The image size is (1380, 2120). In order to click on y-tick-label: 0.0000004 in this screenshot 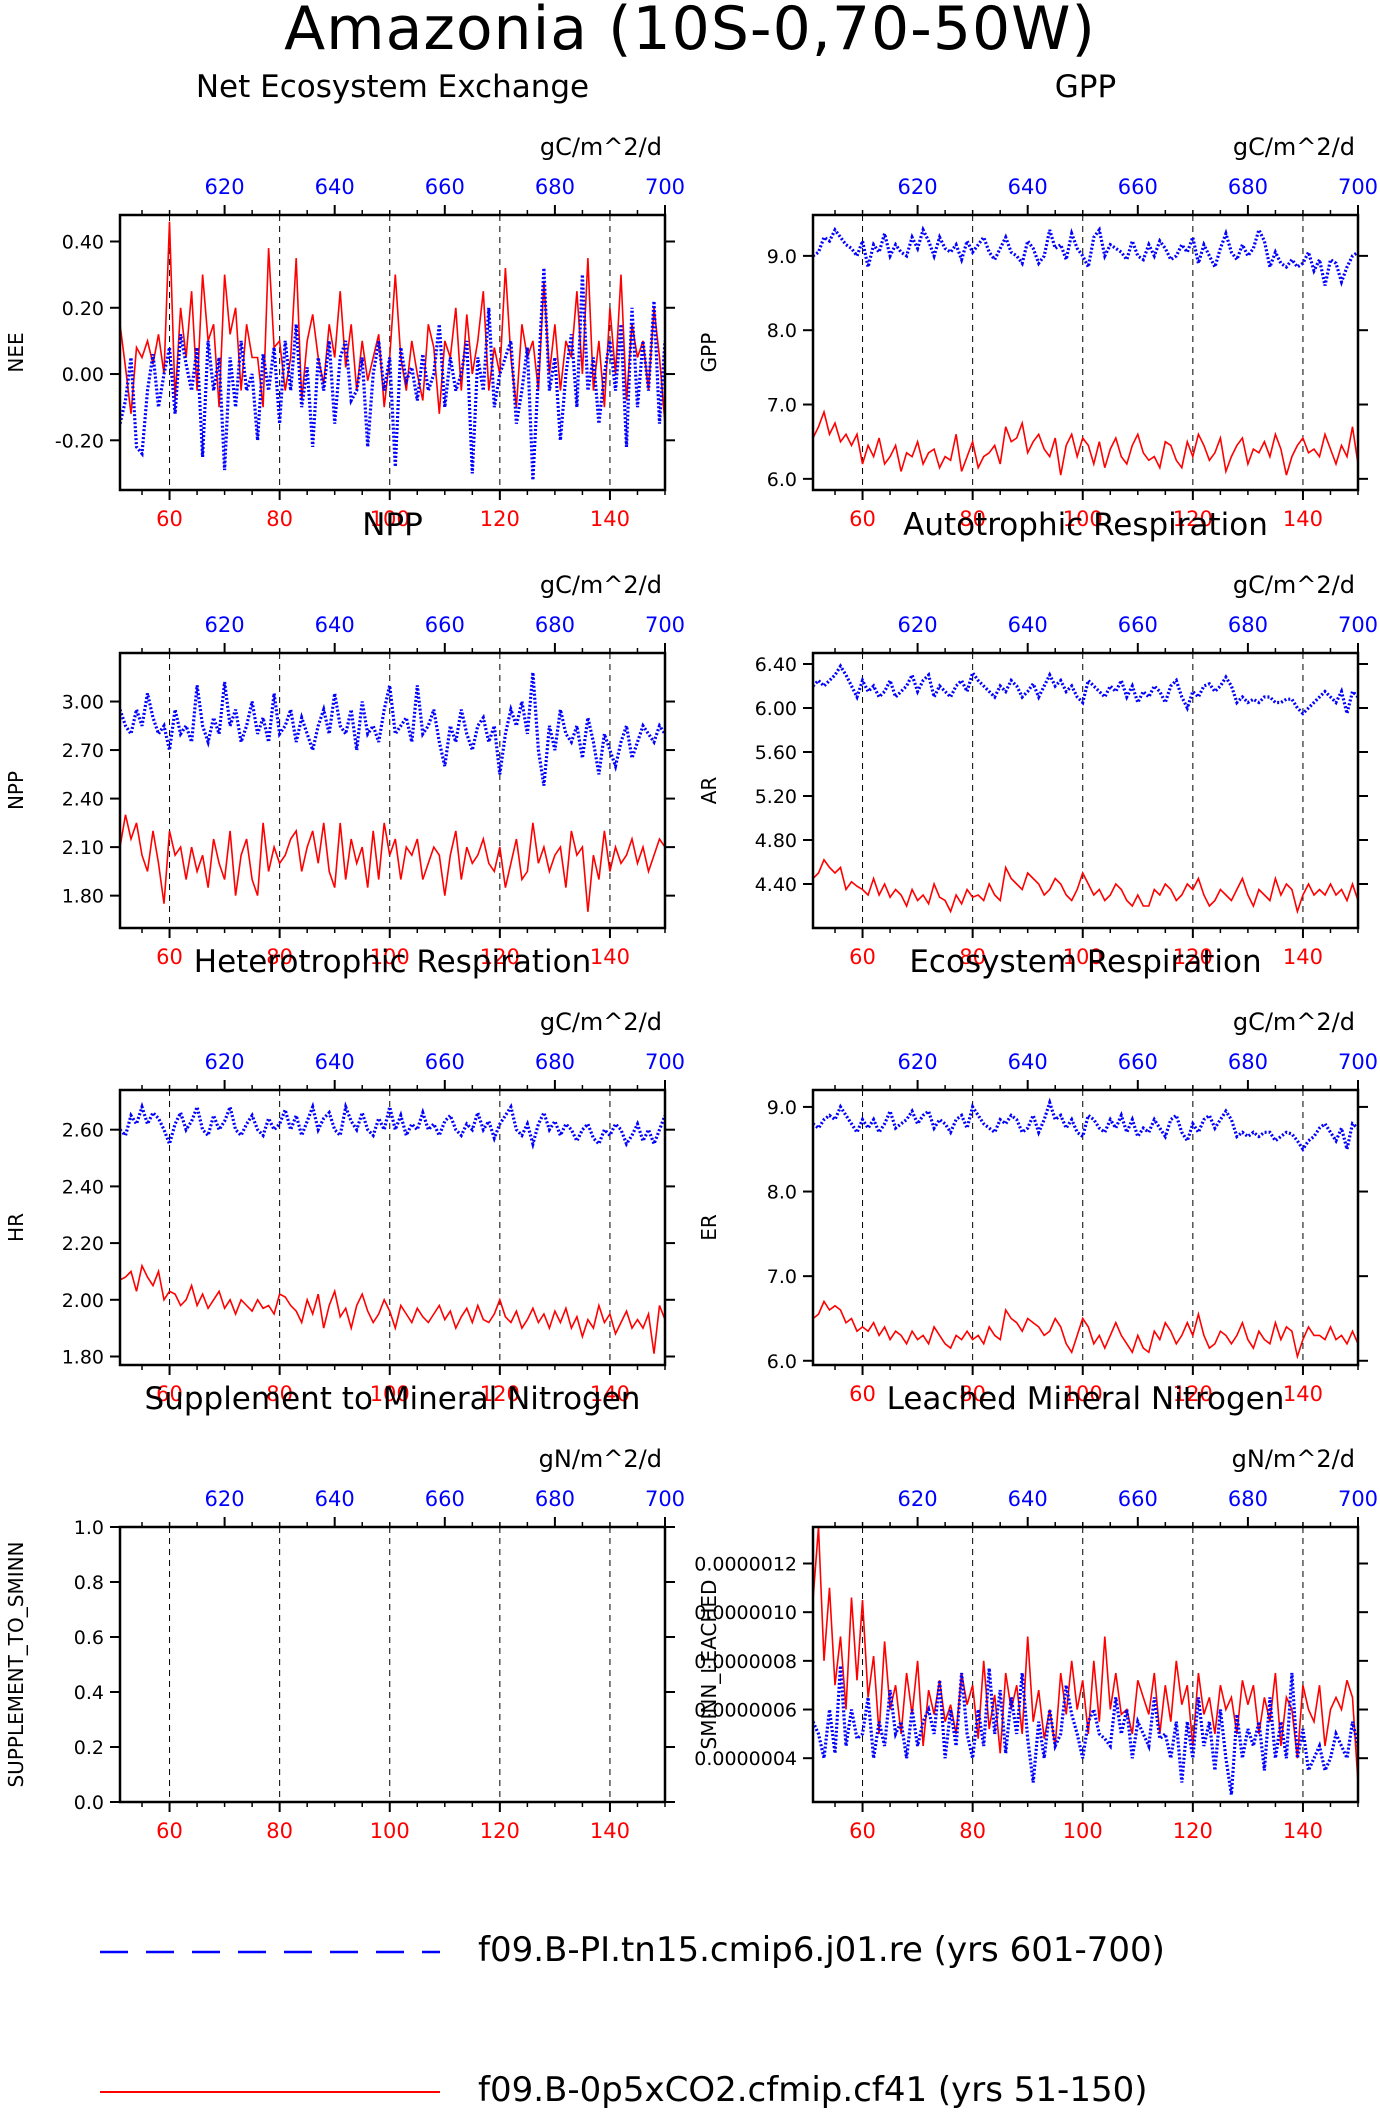, I will do `click(745, 1759)`.